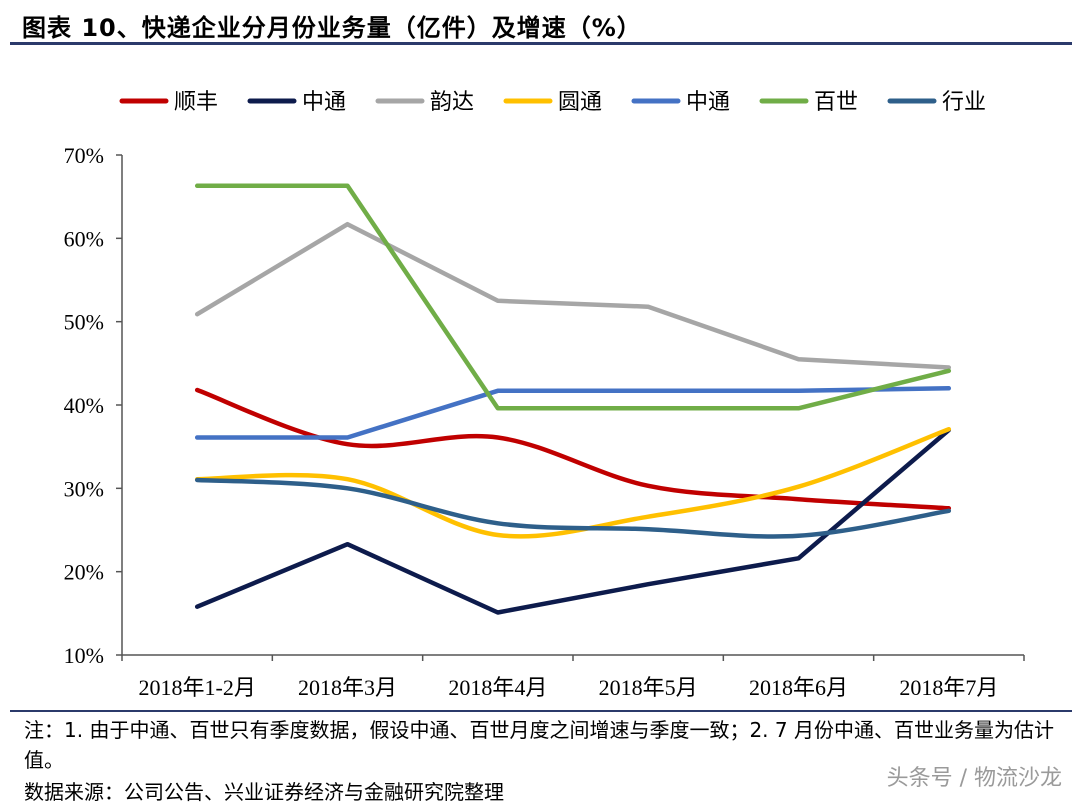 The width and height of the screenshot is (1080, 805). Describe the element at coordinates (84, 572) in the screenshot. I see `y-tick-label: 20%` at that location.